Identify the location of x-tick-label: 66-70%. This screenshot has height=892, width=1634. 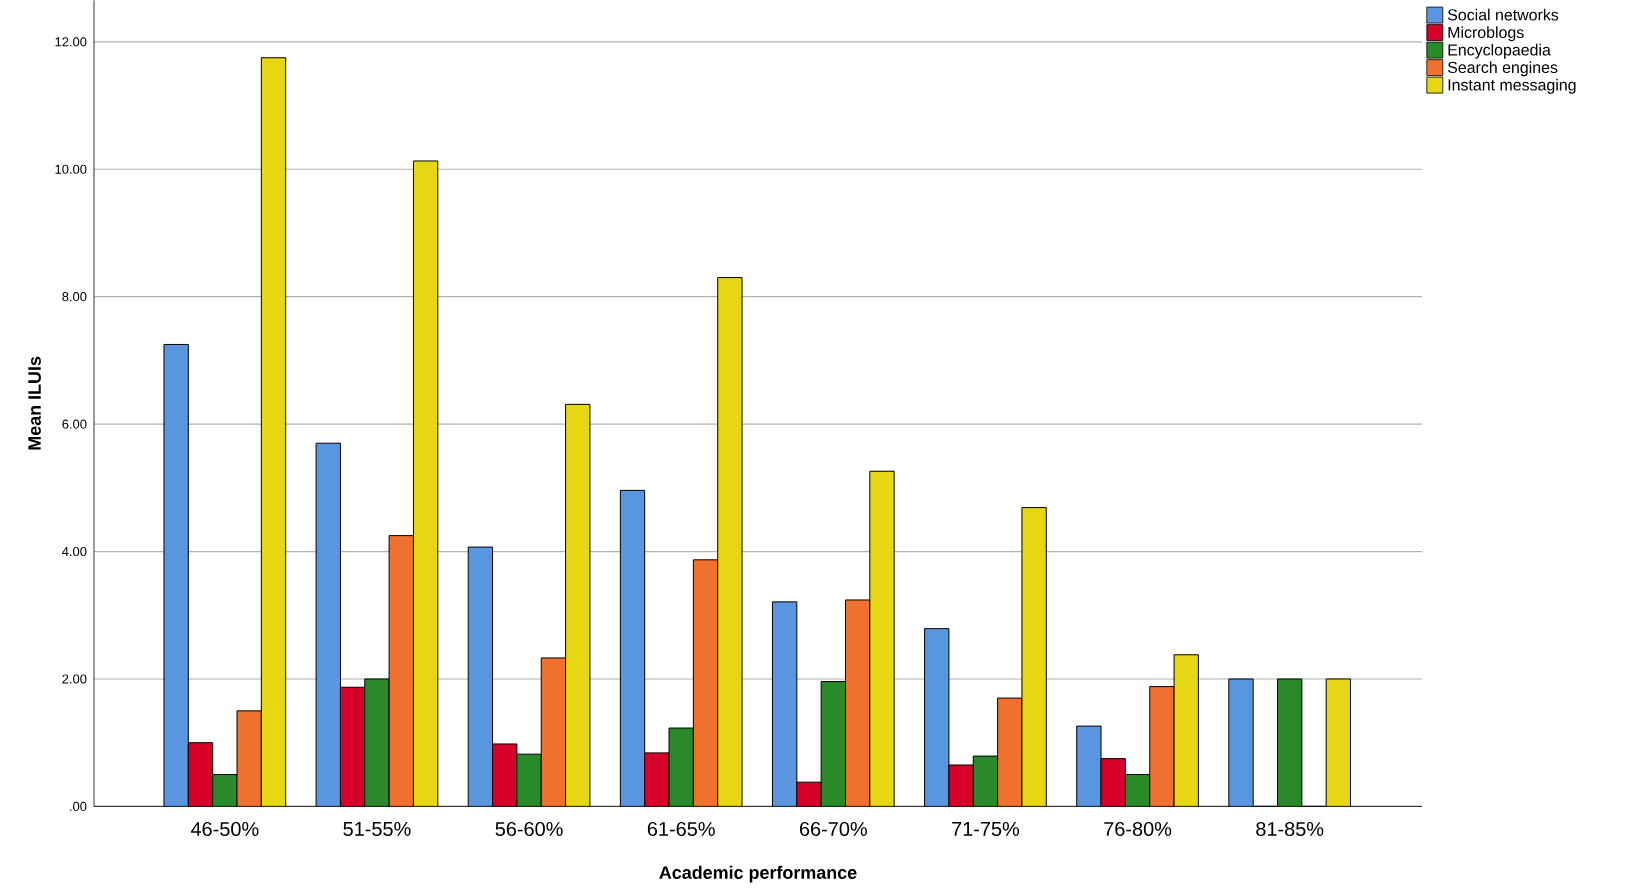
(833, 828).